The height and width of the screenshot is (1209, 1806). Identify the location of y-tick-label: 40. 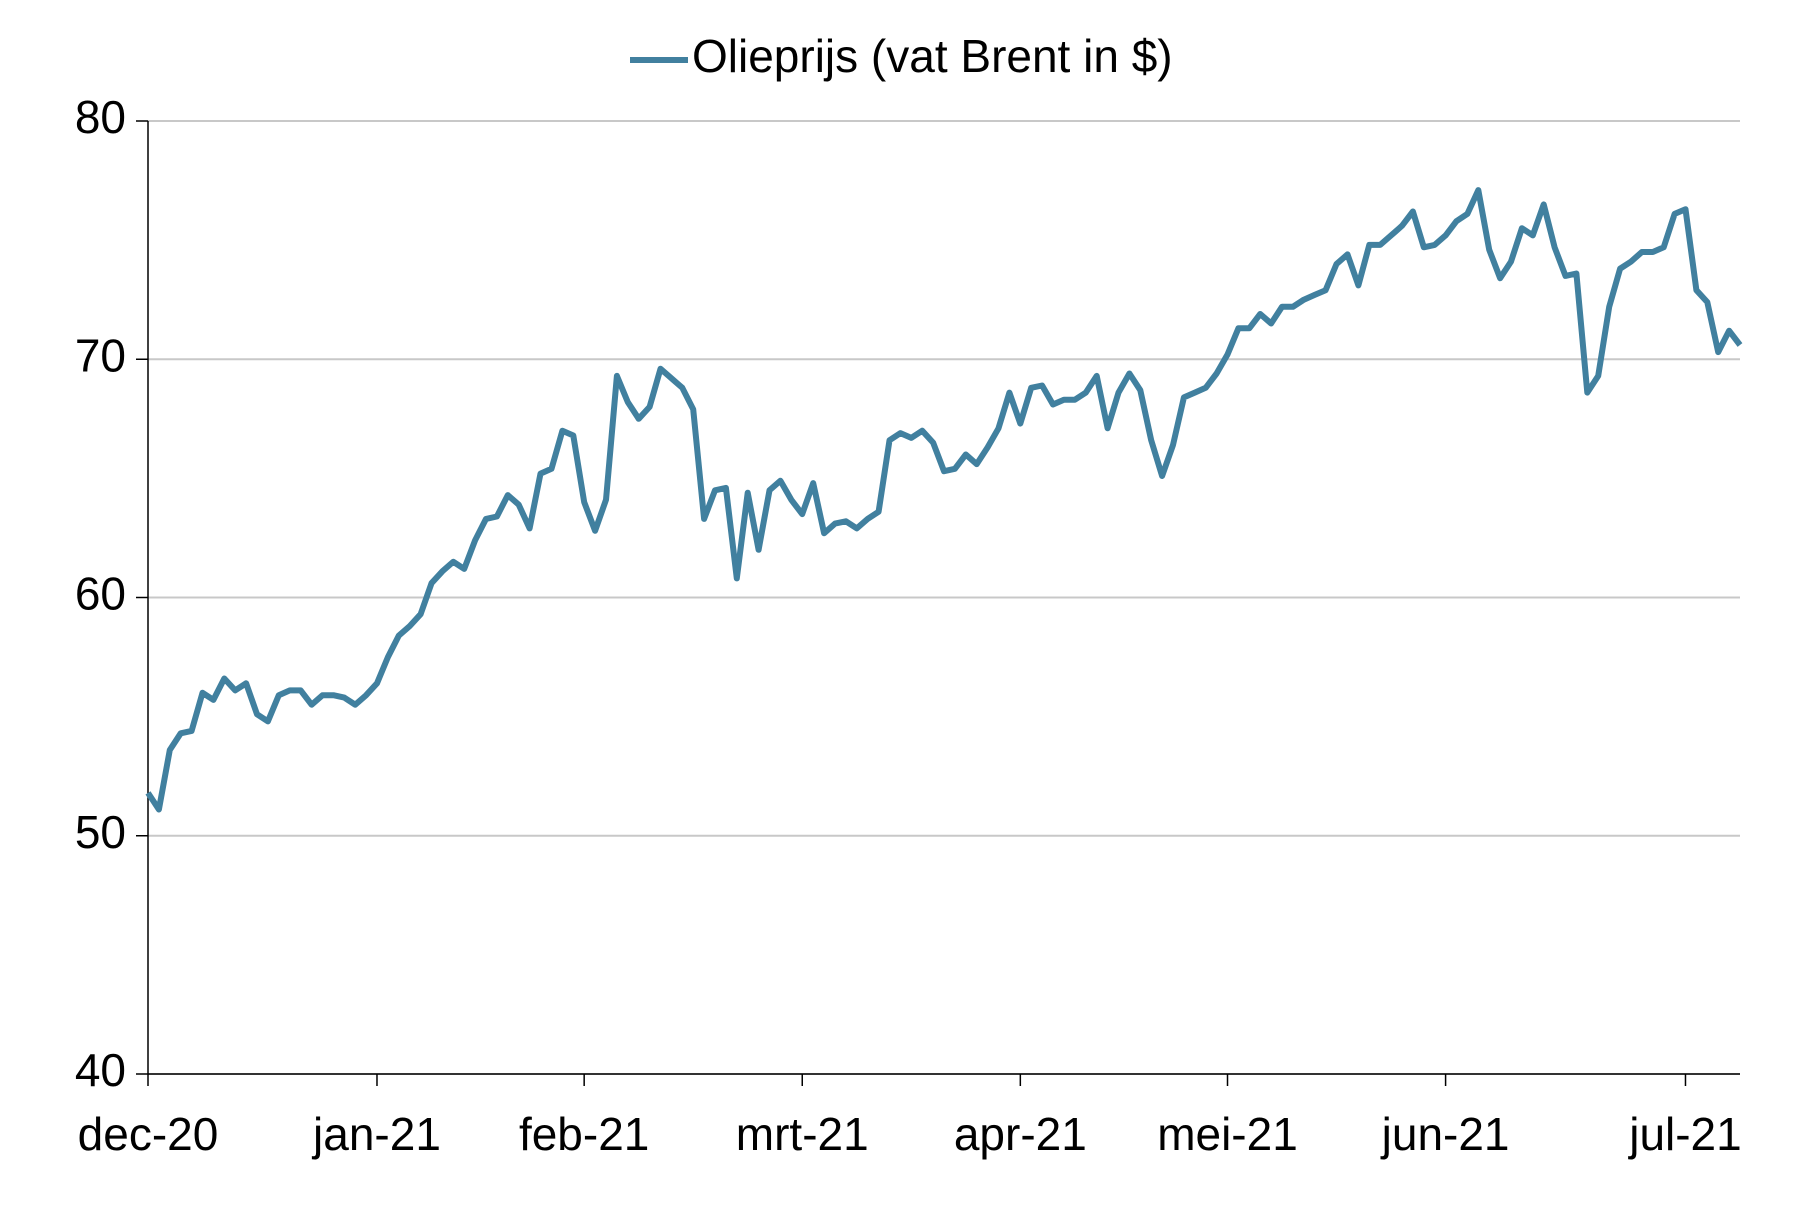
(100, 1070).